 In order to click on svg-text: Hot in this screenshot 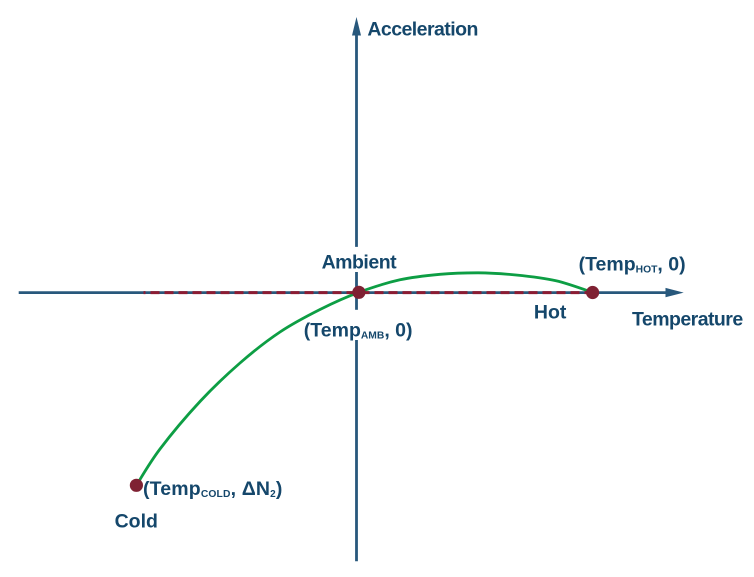, I will do `click(550, 312)`.